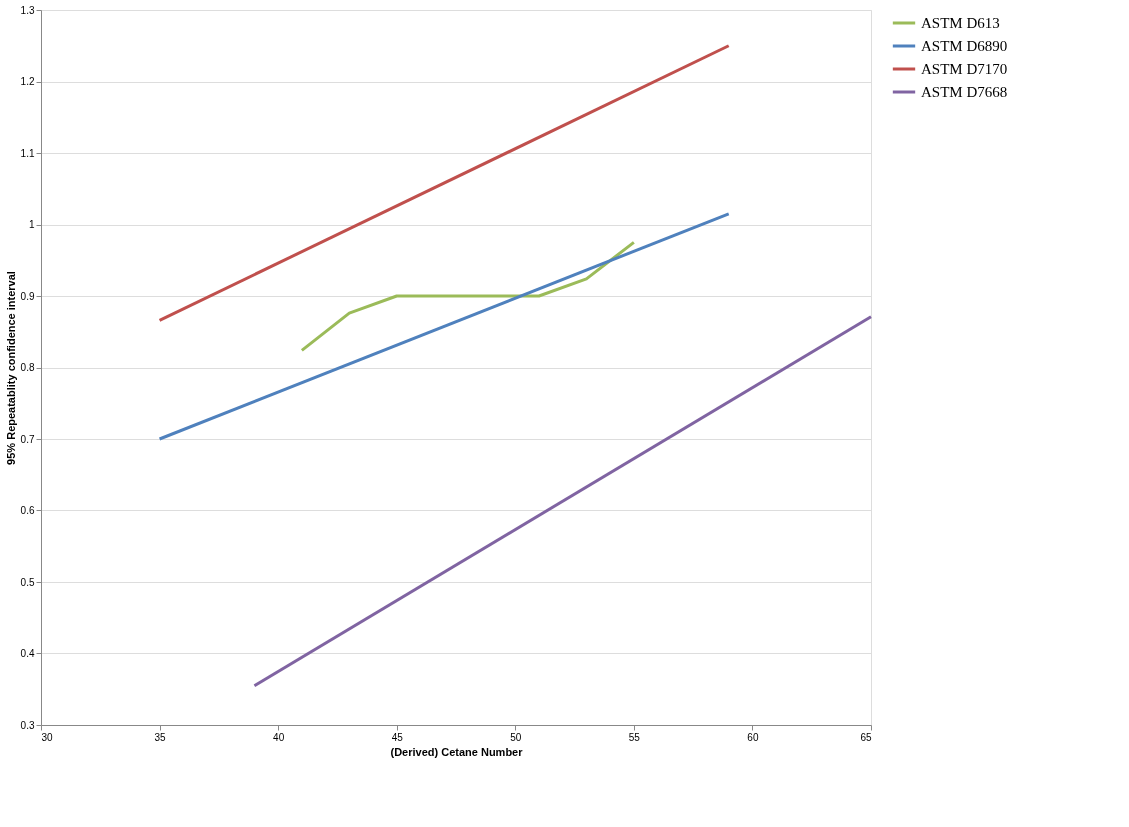 The height and width of the screenshot is (827, 1129). I want to click on line-series, so click(468, 296).